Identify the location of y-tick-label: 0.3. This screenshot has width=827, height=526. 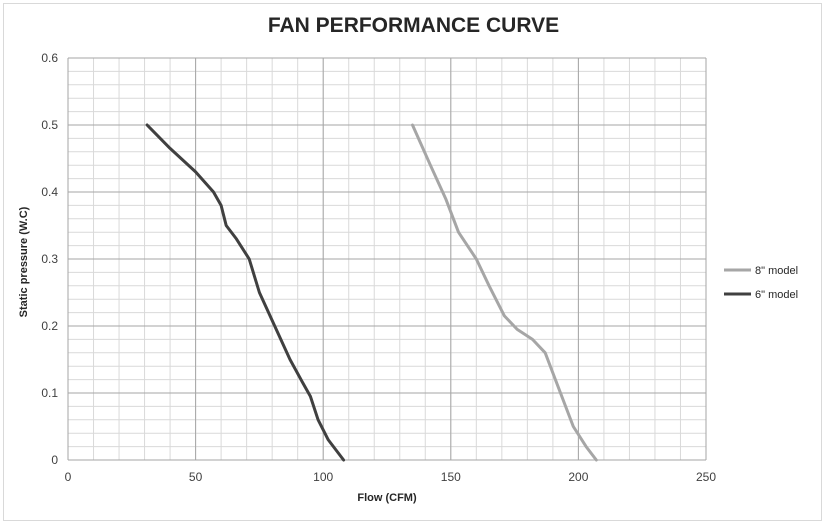
(49, 259).